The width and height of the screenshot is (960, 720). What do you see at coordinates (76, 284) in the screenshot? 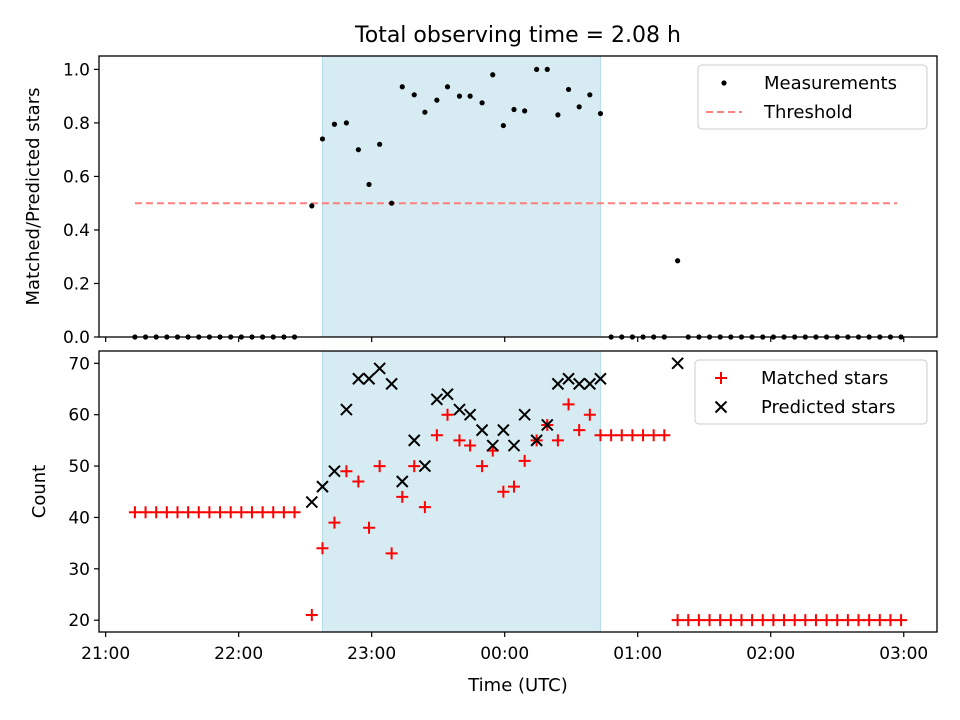
I see `y-tick-label: 0.2` at bounding box center [76, 284].